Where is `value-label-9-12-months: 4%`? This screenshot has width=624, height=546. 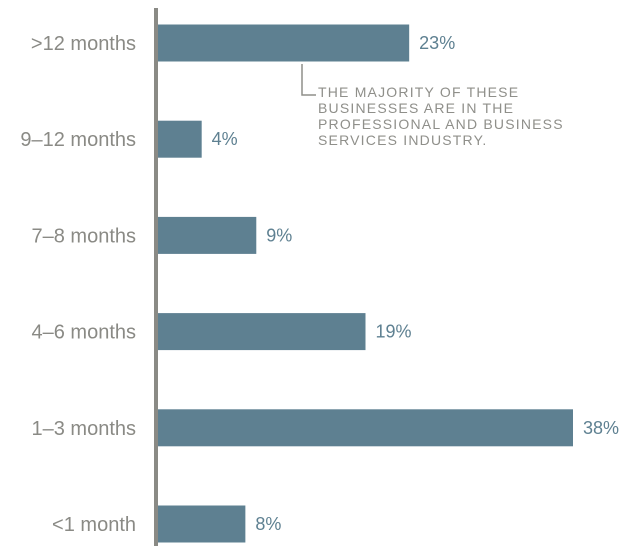
value-label-9-12-months: 4% is located at coordinates (225, 139).